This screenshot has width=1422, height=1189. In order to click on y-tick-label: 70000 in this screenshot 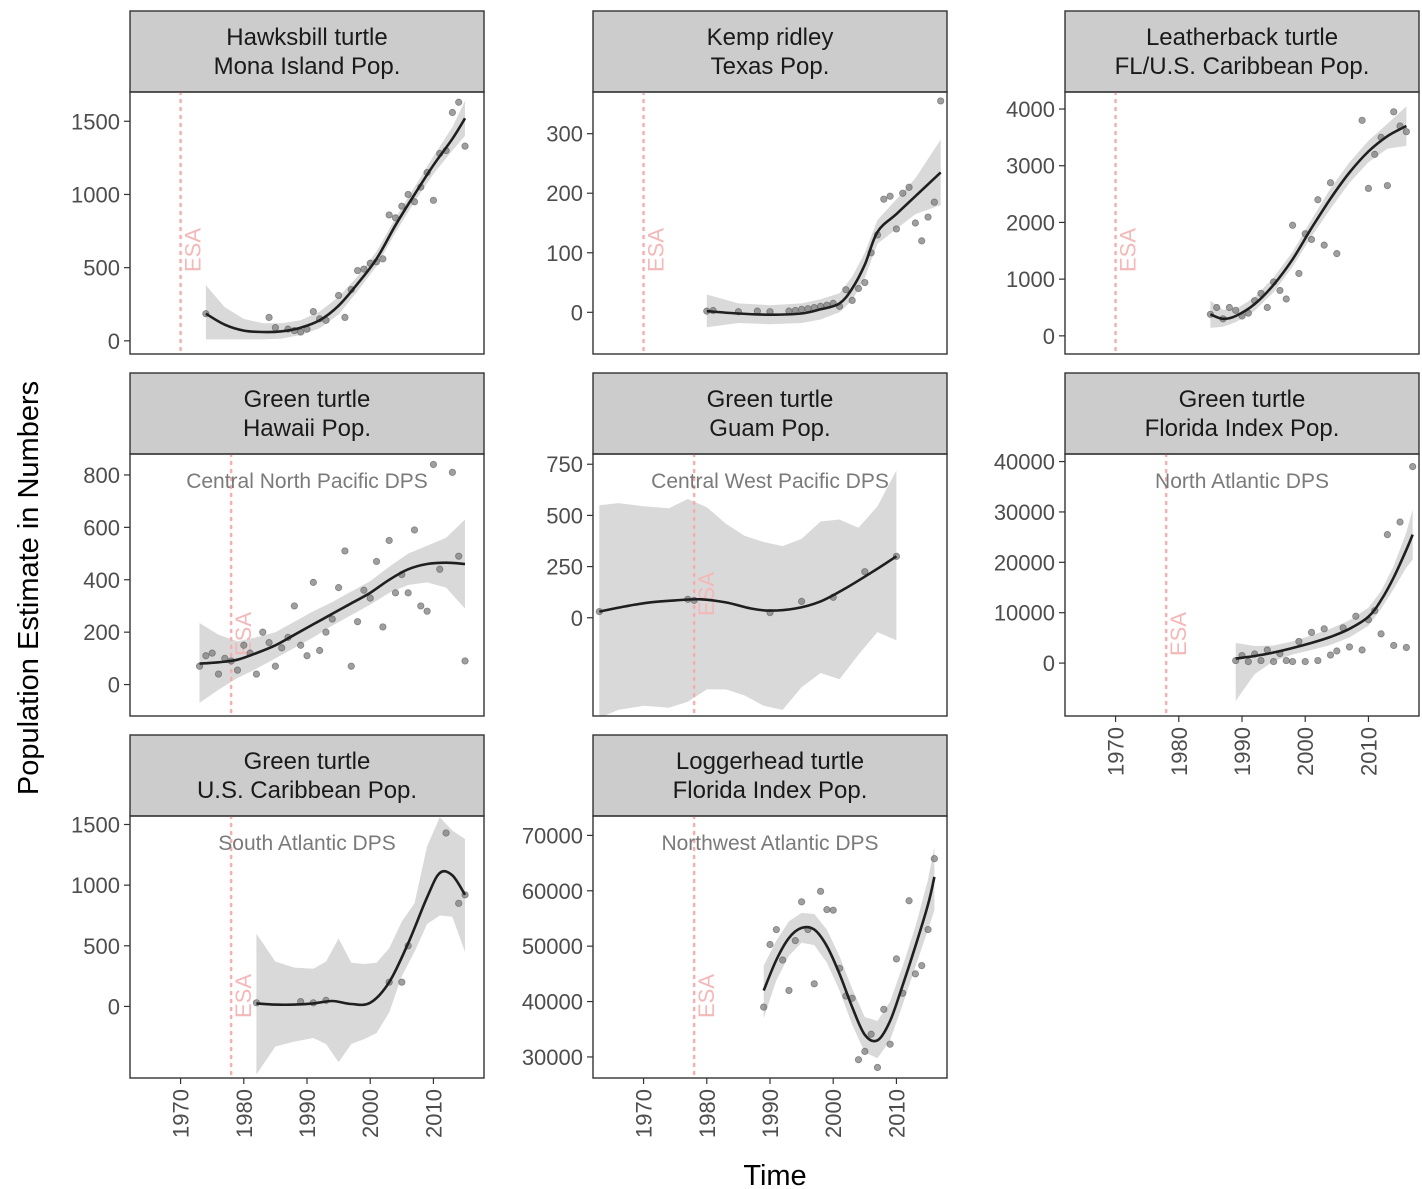, I will do `click(552, 835)`.